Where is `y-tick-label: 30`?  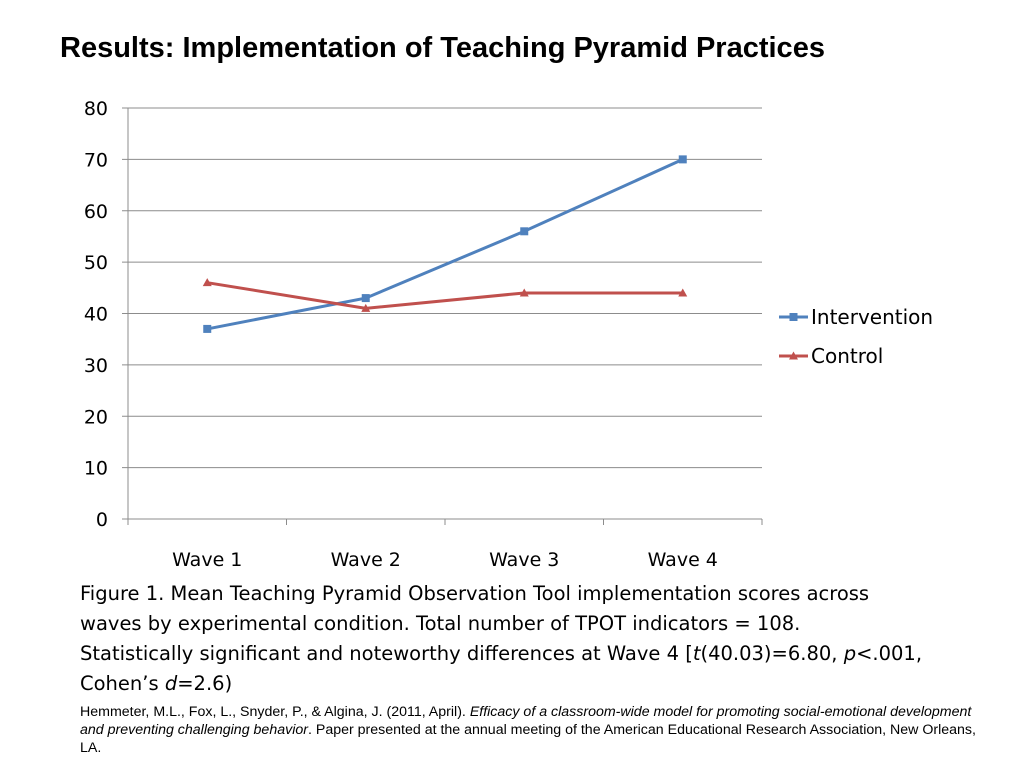
y-tick-label: 30 is located at coordinates (96, 366).